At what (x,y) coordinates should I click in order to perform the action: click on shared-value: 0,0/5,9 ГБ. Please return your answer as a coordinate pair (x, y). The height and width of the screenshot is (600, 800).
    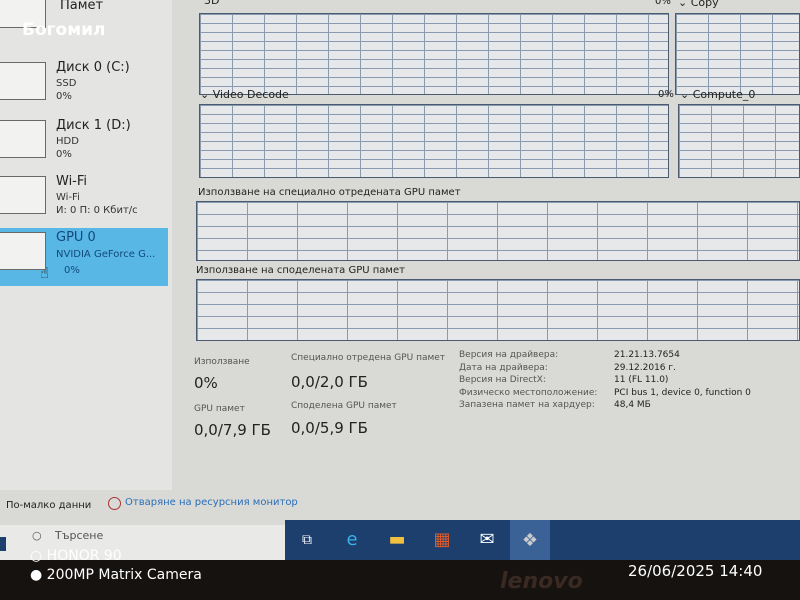
    Looking at the image, I should click on (329, 428).